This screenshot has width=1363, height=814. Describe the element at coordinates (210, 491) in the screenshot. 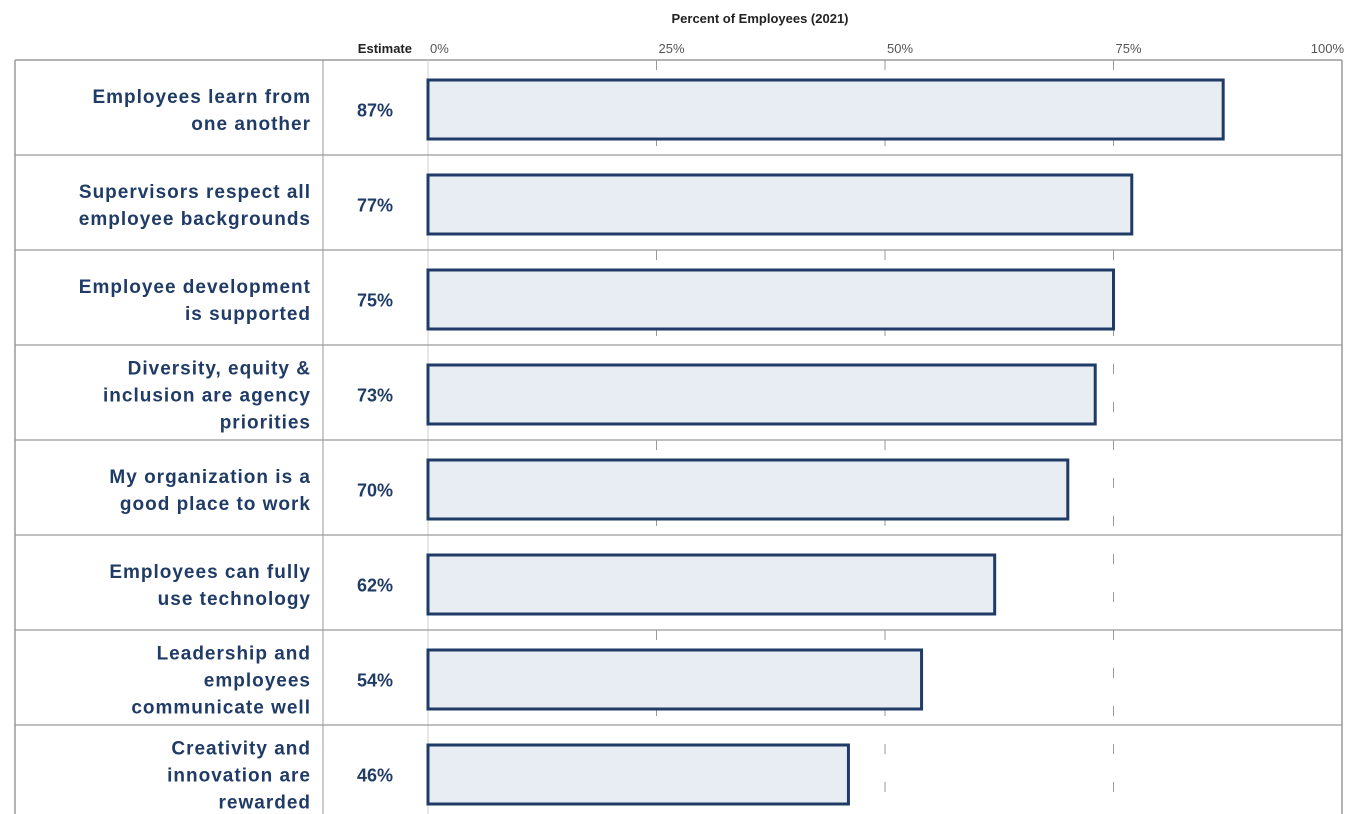

I see `category-label: My organization is a good place to work` at that location.